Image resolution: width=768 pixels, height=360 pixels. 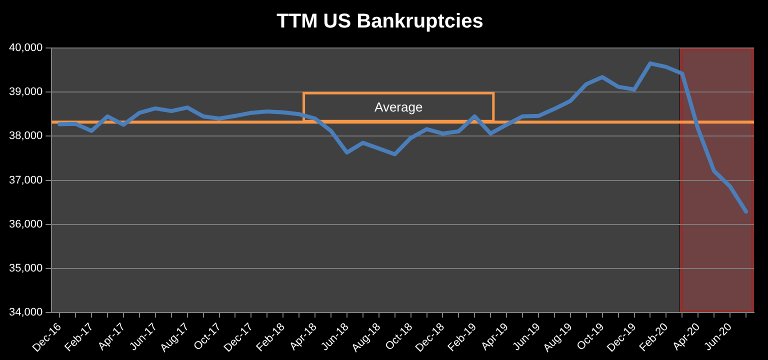 I want to click on ref-line-label: Average, so click(x=398, y=107).